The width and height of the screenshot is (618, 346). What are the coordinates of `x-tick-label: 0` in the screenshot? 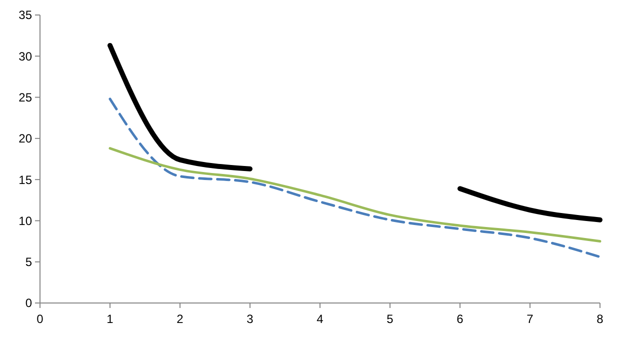 It's located at (40, 319).